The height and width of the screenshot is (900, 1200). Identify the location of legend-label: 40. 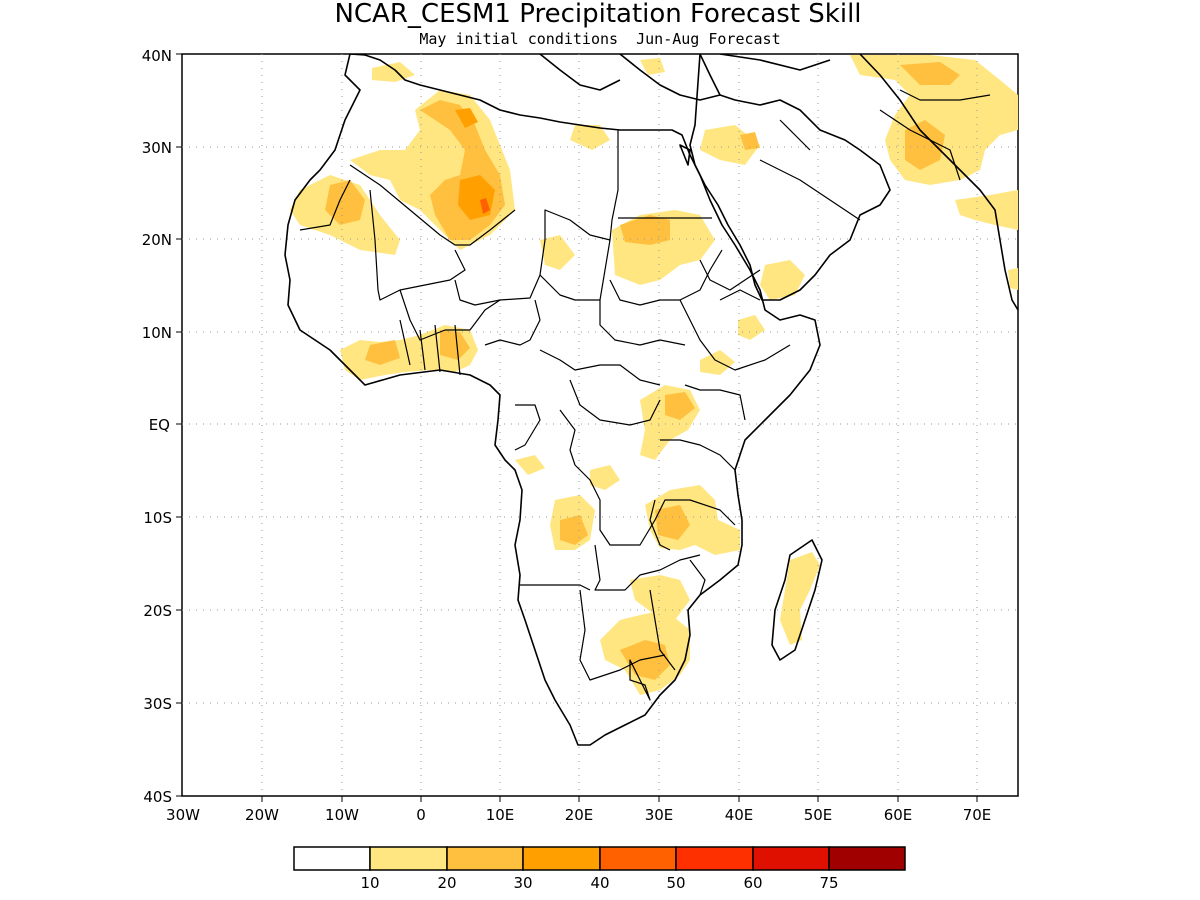
(599, 883).